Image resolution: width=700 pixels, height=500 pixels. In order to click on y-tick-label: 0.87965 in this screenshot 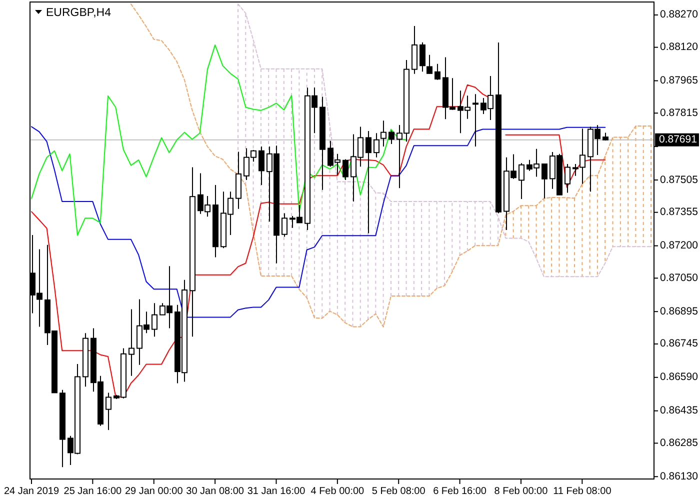, I will do `click(679, 80)`.